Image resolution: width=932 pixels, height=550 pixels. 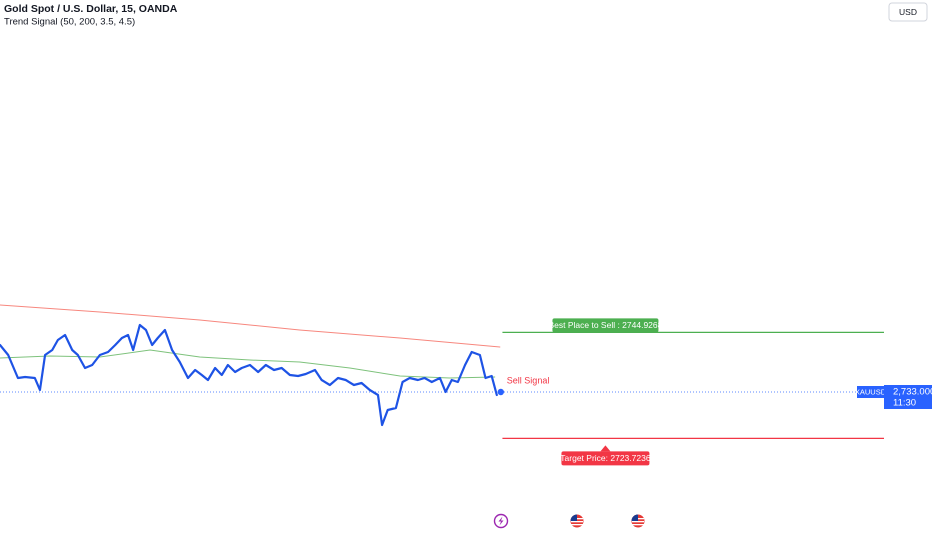 I want to click on label-pointer, so click(x=605, y=448).